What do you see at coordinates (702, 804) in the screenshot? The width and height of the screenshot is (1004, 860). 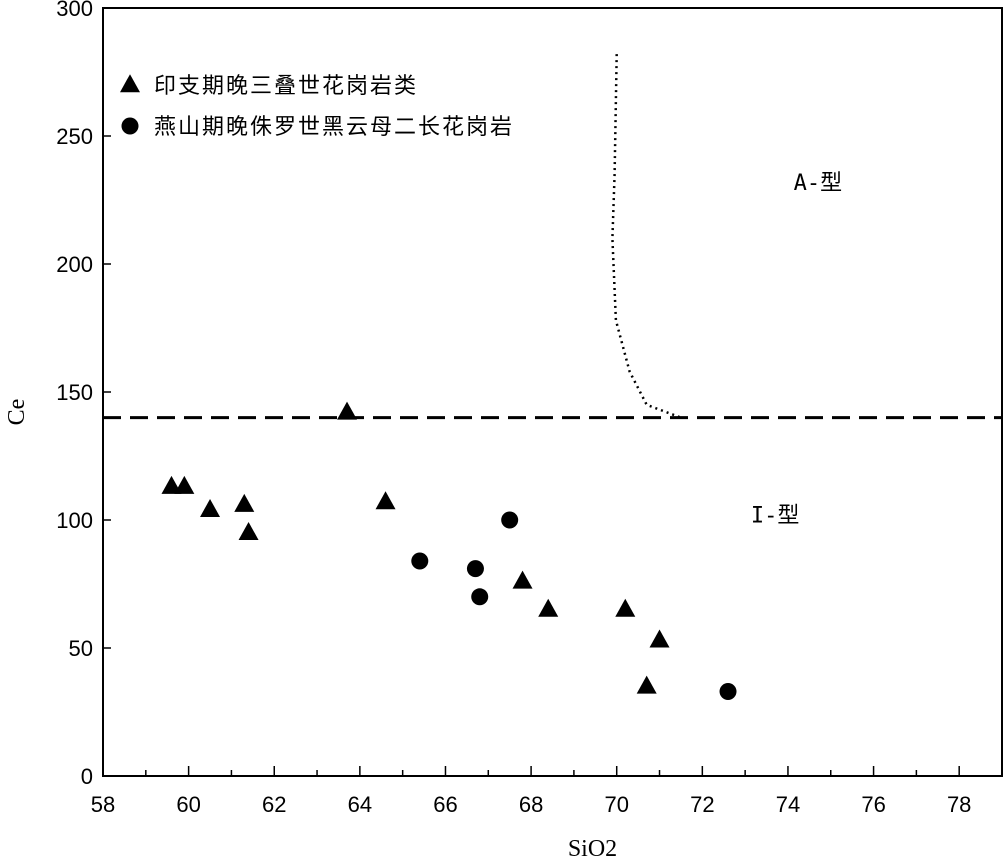 I see `x-tick-label: 72` at bounding box center [702, 804].